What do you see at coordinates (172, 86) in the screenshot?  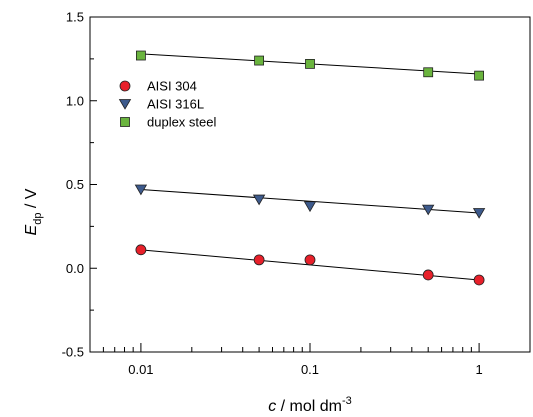 I see `legend-label: AISI 304` at bounding box center [172, 86].